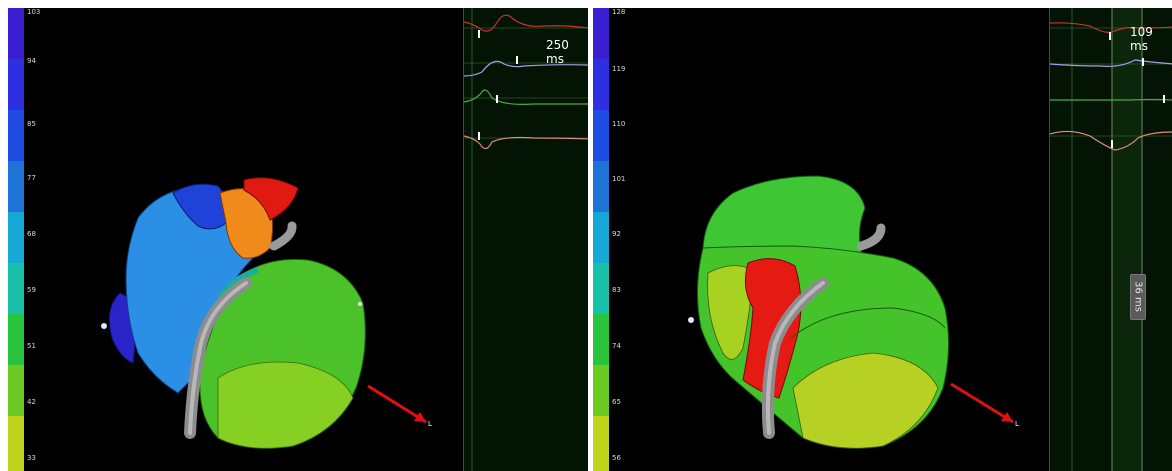 The height and width of the screenshot is (471, 1172). What do you see at coordinates (616, 234) in the screenshot?
I see `scale-tick: 92` at bounding box center [616, 234].